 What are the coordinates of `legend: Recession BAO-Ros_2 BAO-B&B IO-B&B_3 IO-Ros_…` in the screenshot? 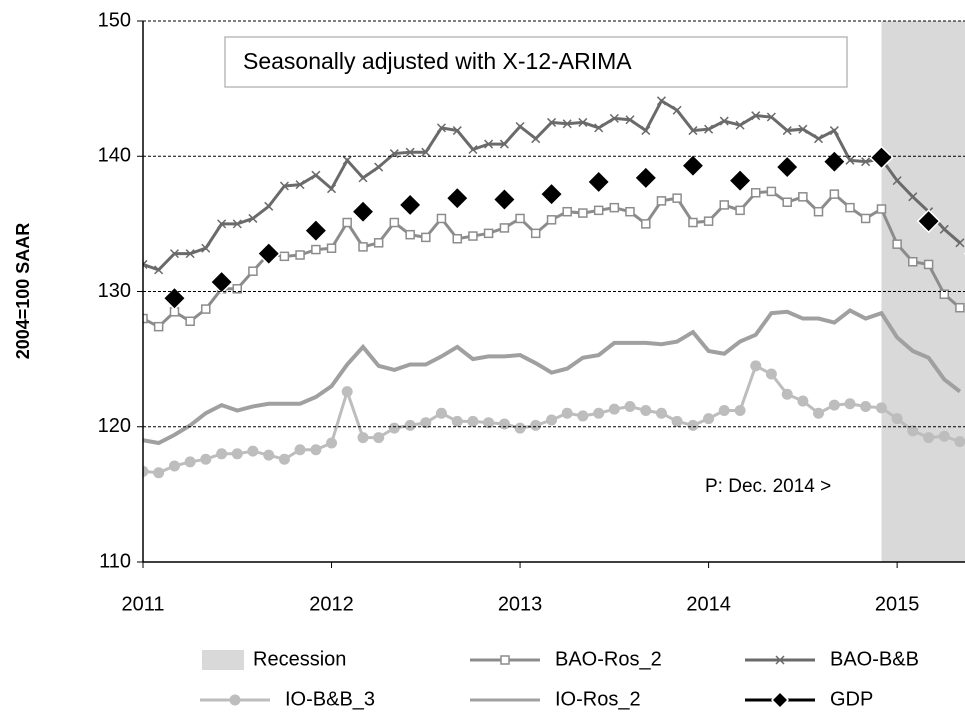 It's located at (559, 679).